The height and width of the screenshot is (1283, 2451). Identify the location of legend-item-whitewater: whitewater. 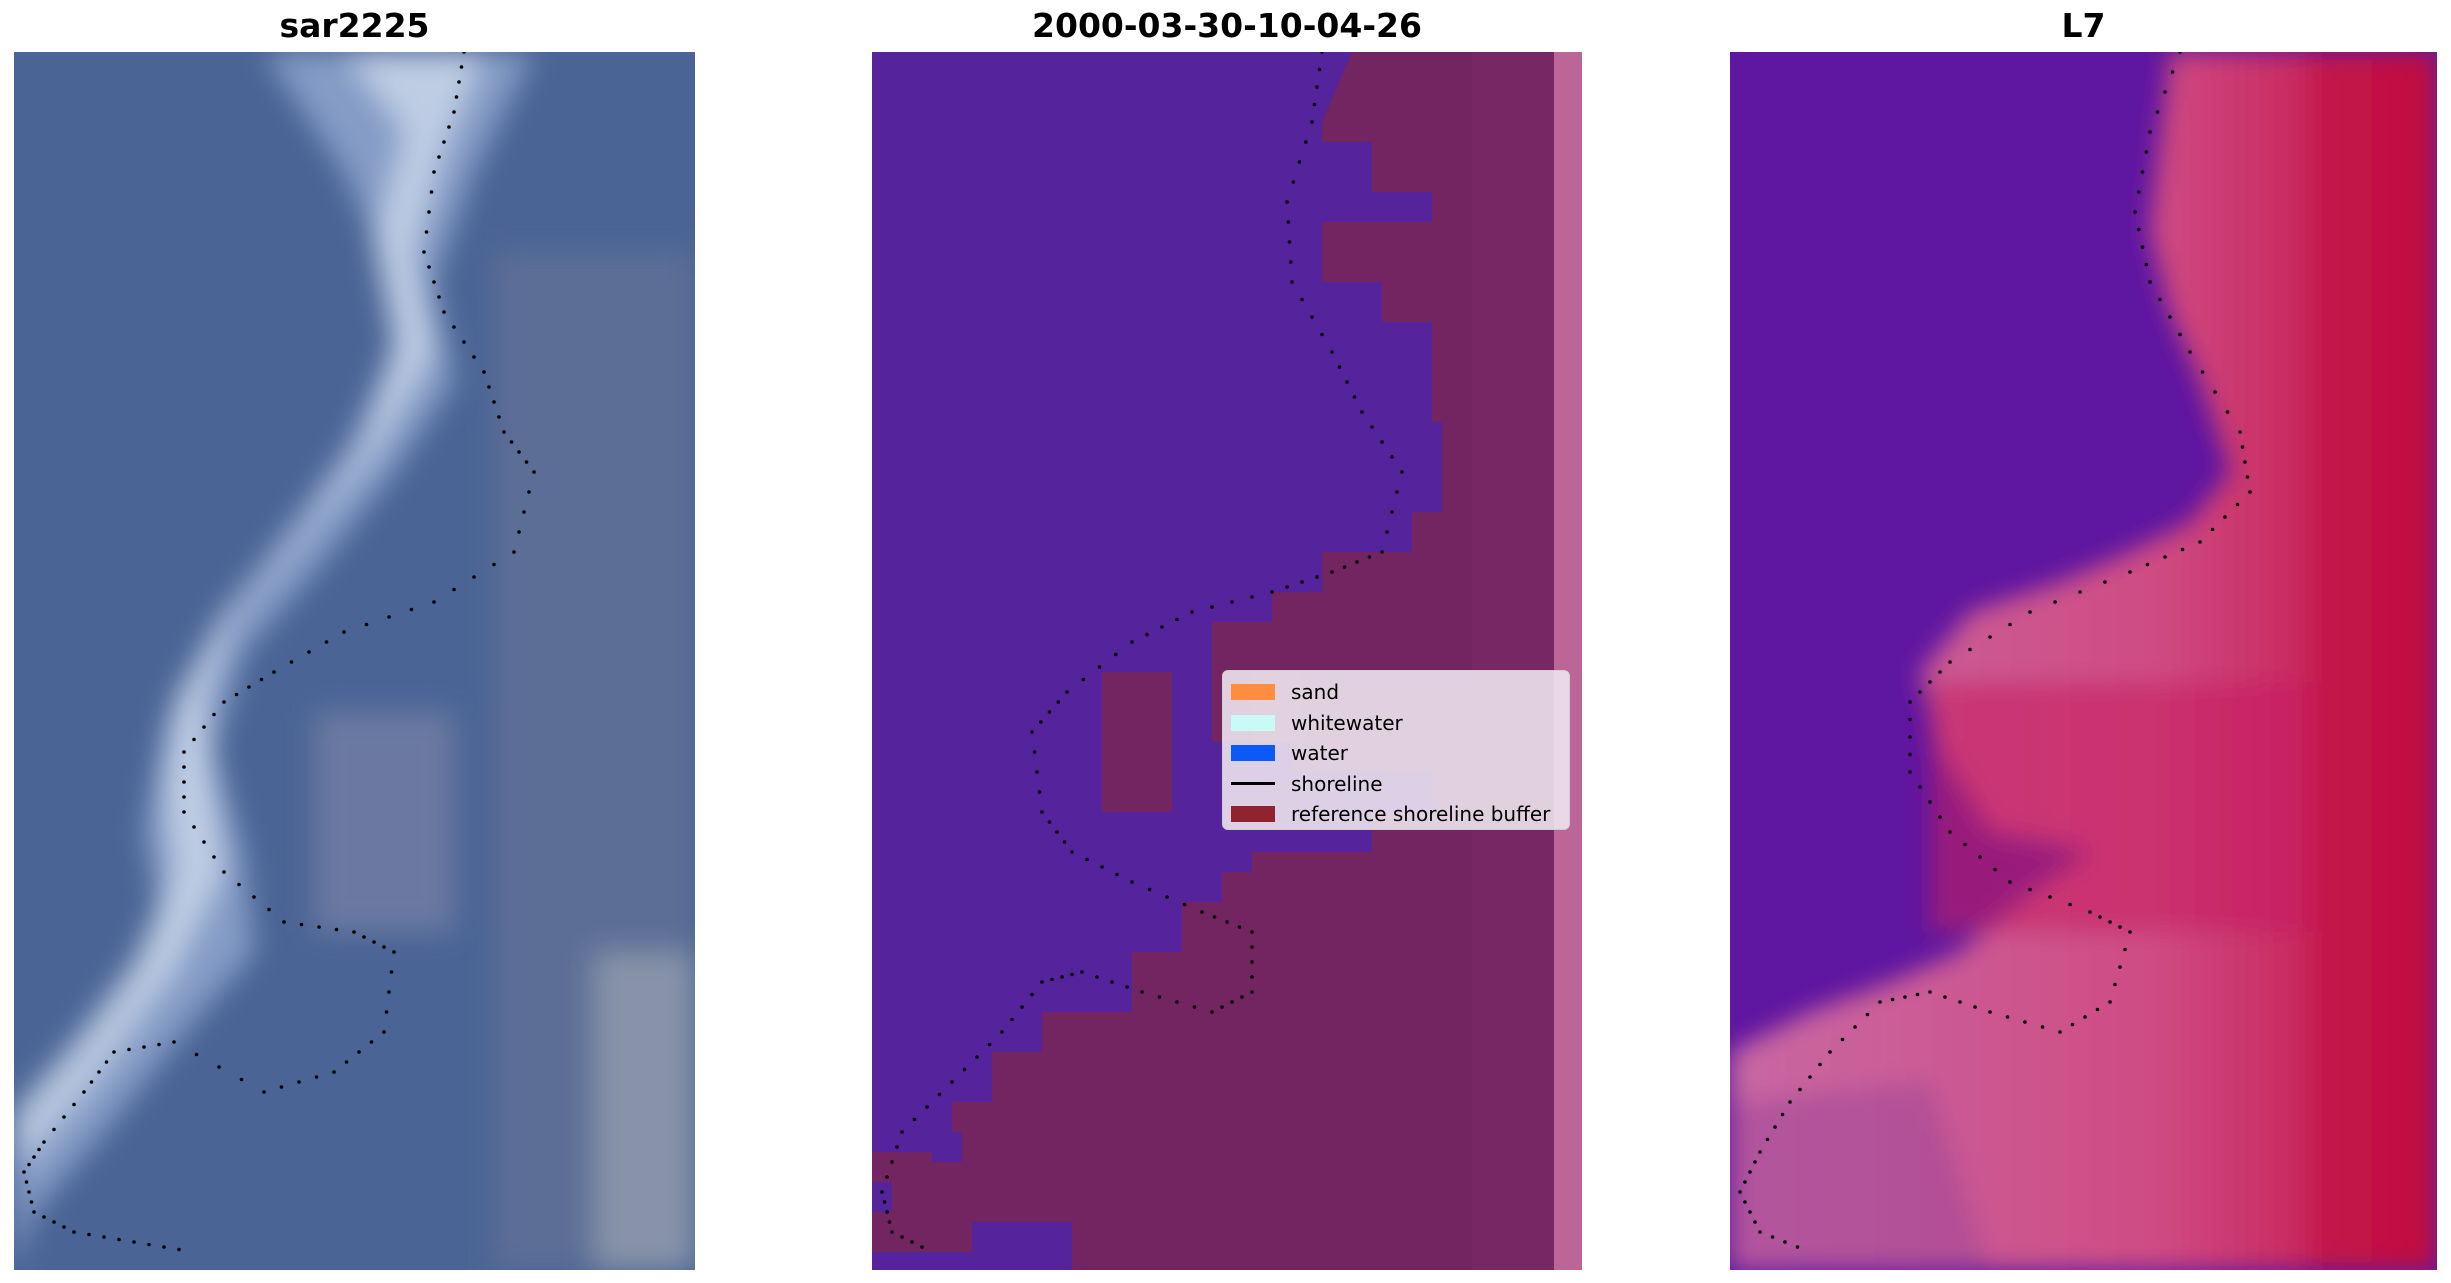
(1396, 723).